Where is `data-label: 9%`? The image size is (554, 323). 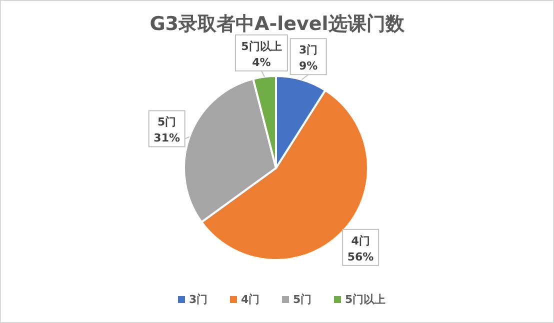
data-label: 9% is located at coordinates (308, 66).